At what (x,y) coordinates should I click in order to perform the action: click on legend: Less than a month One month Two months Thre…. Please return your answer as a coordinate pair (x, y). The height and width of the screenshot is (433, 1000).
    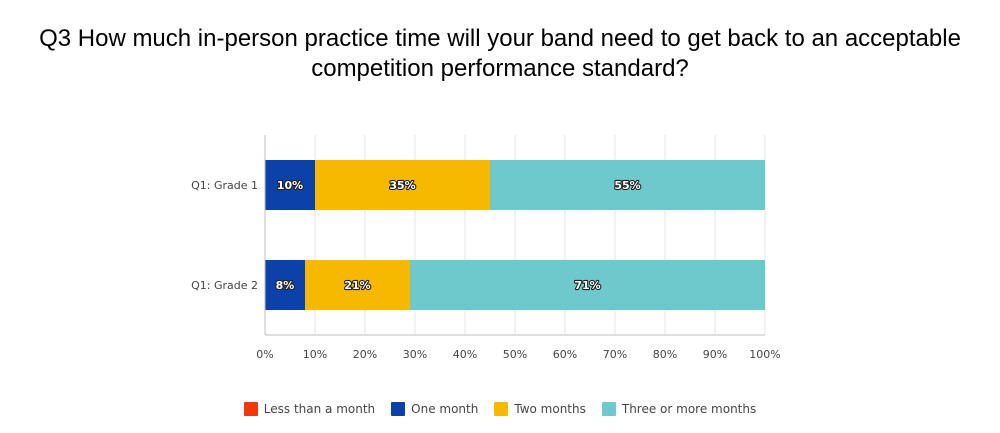
    Looking at the image, I should click on (500, 409).